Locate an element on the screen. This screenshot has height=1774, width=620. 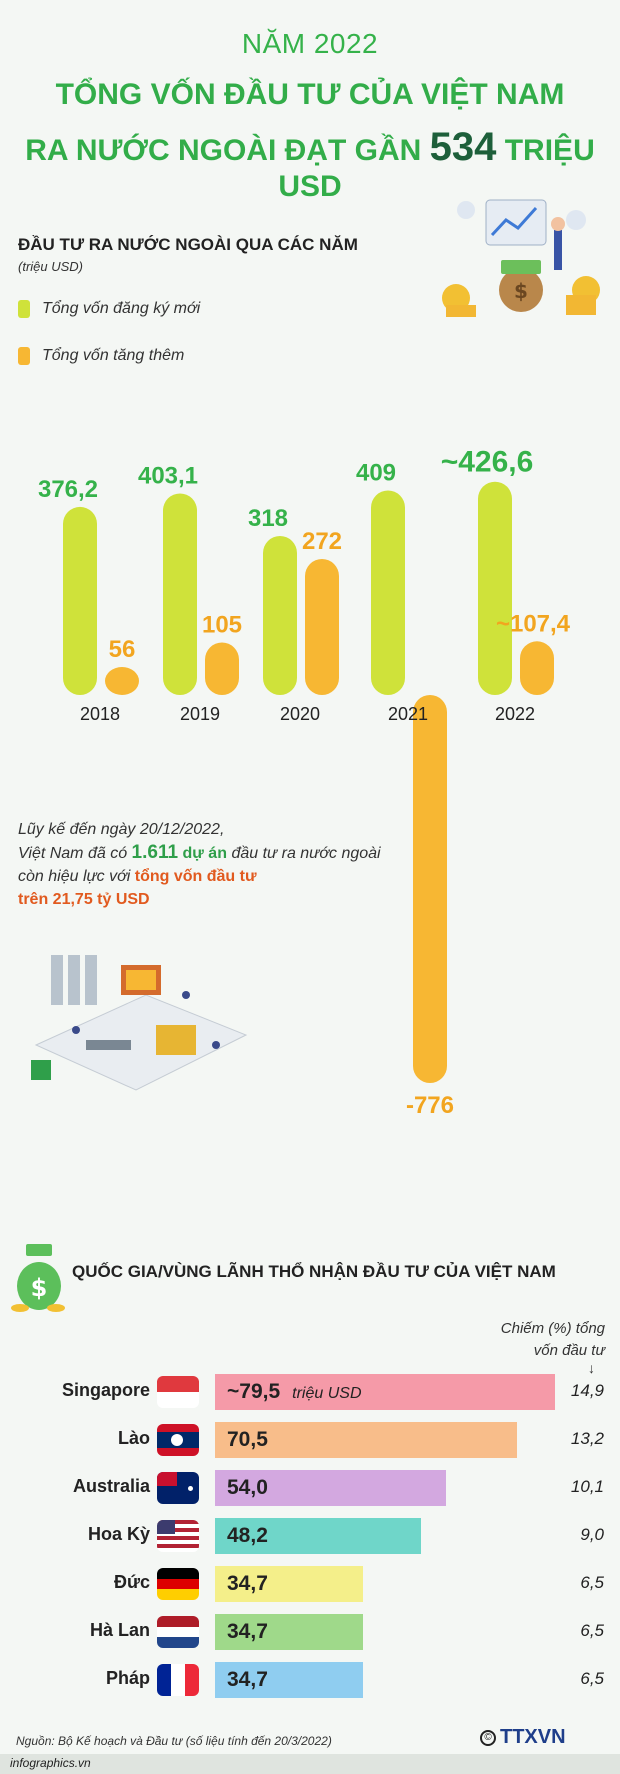
data-label-new-2019: 403,1 is located at coordinates (168, 475).